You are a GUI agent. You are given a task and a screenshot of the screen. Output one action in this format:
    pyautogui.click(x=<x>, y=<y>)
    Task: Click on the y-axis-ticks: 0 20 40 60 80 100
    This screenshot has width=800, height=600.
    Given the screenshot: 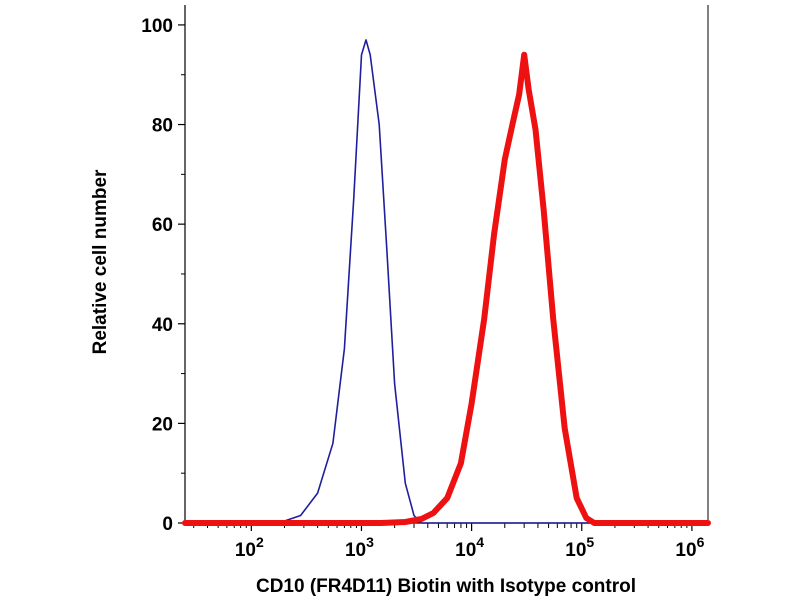 What is the action you would take?
    pyautogui.click(x=163, y=275)
    